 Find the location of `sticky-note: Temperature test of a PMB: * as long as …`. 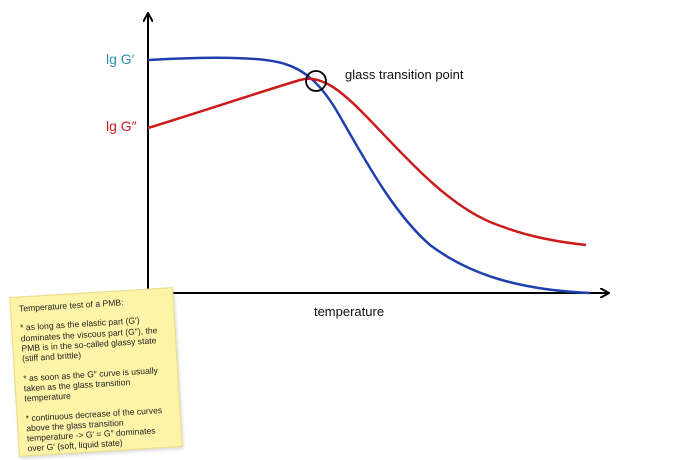

sticky-note: Temperature test of a PMB: * as long as … is located at coordinates (96, 372).